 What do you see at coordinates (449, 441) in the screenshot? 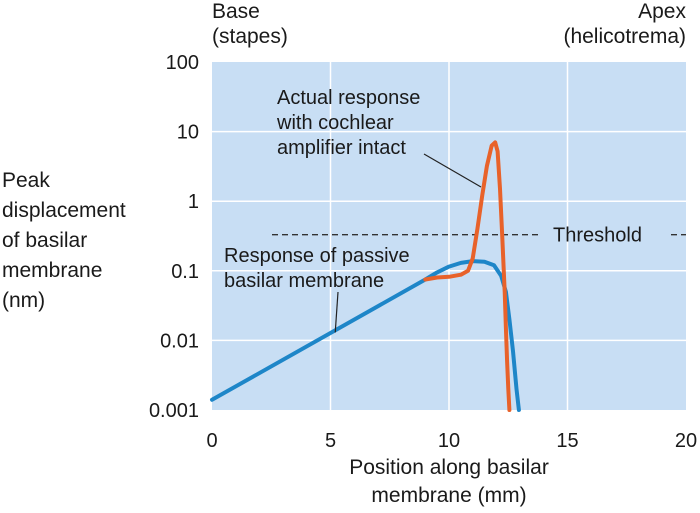
I see `x-tick-label: 10` at bounding box center [449, 441].